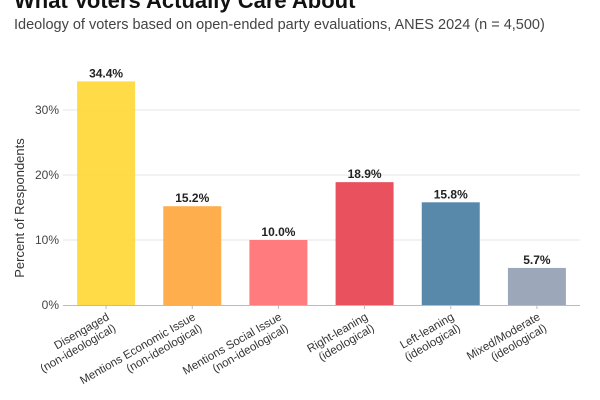 This screenshot has height=400, width=600. What do you see at coordinates (47, 175) in the screenshot?
I see `y-tick-label: 20%` at bounding box center [47, 175].